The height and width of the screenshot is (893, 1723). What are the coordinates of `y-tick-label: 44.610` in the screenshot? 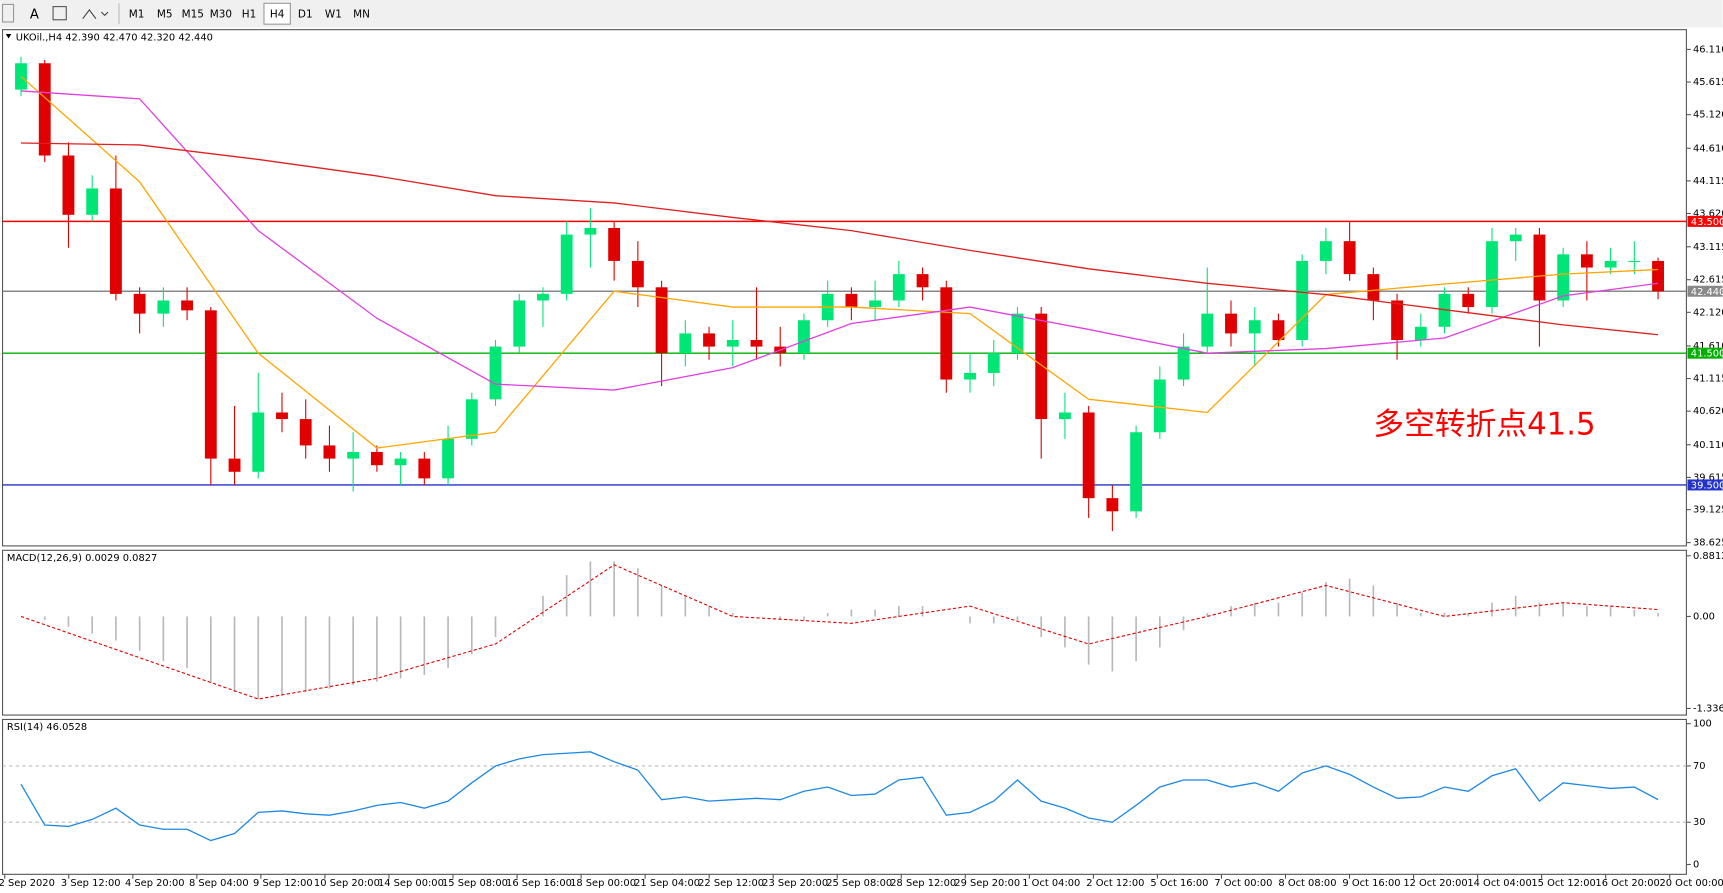 It's located at (1708, 148).